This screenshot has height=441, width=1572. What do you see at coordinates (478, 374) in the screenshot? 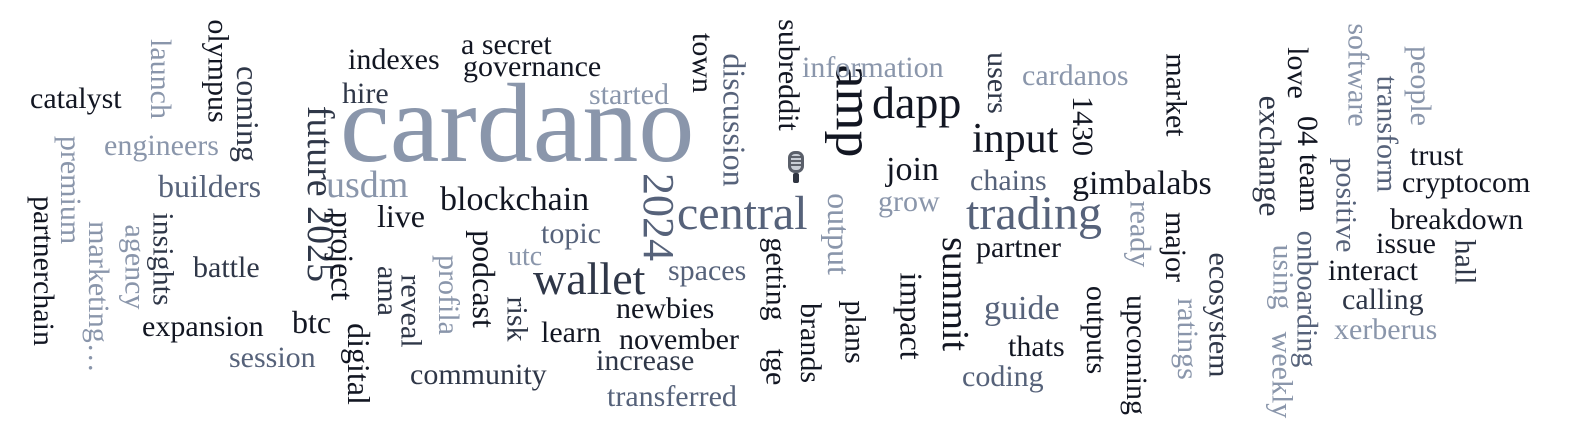
I see `word-community: community` at bounding box center [478, 374].